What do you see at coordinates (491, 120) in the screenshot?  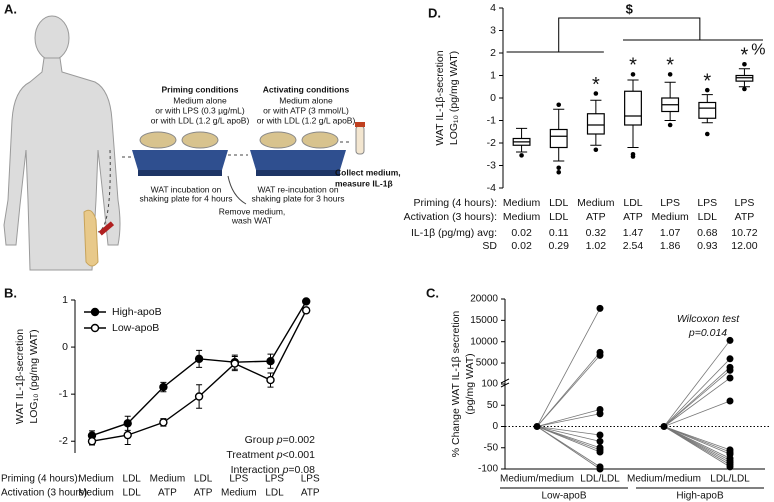 I see `y-tick-label: -1` at bounding box center [491, 120].